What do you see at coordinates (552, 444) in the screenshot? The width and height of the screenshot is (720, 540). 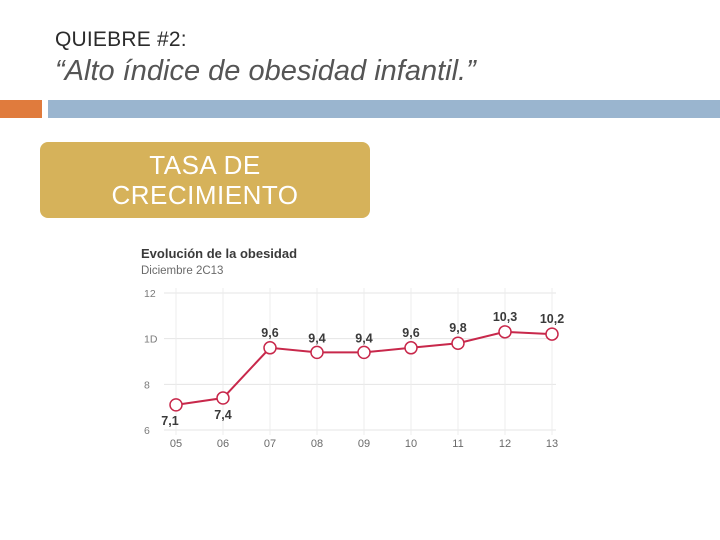 I see `x-tick-label: 13` at bounding box center [552, 444].